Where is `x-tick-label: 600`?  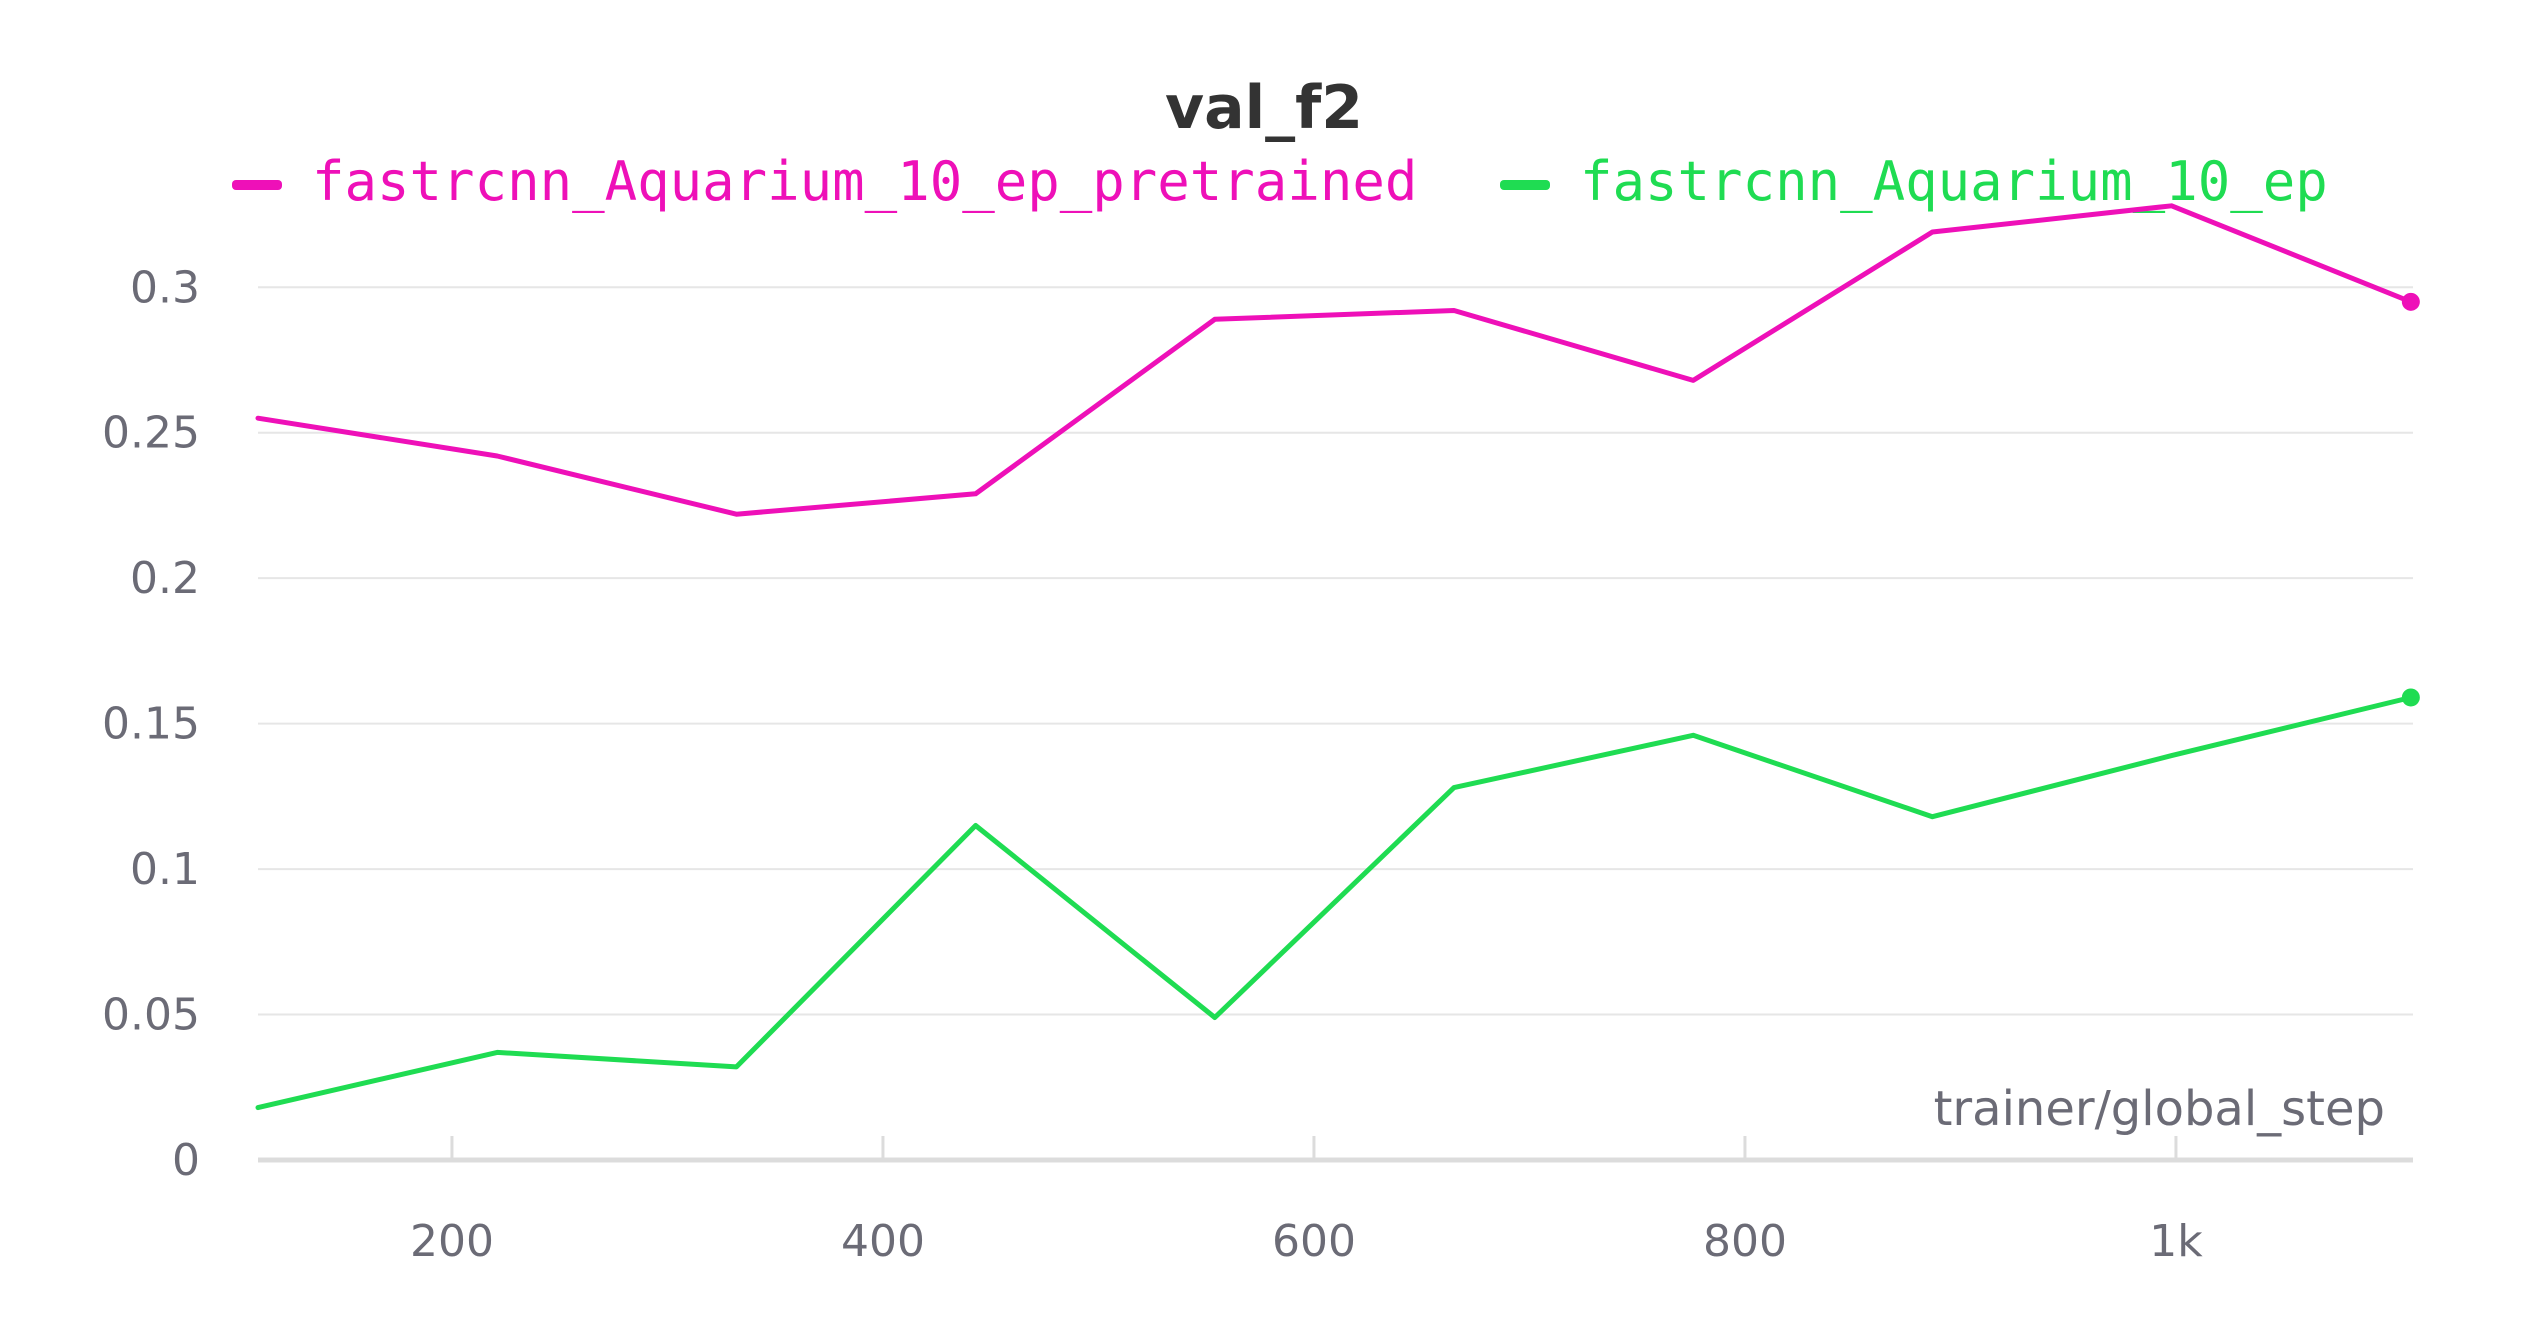 x-tick-label: 600 is located at coordinates (1314, 1241).